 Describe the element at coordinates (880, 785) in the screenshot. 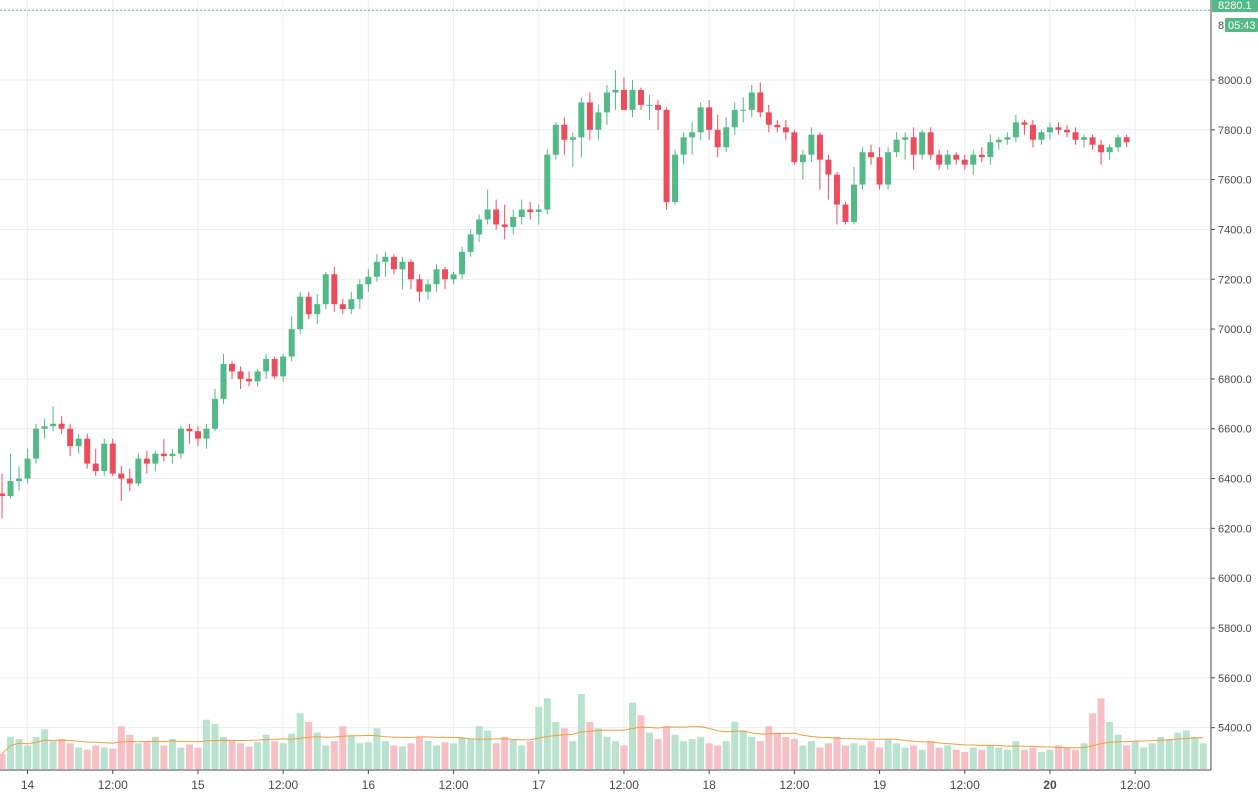

I see `time-tick-label: 19` at that location.